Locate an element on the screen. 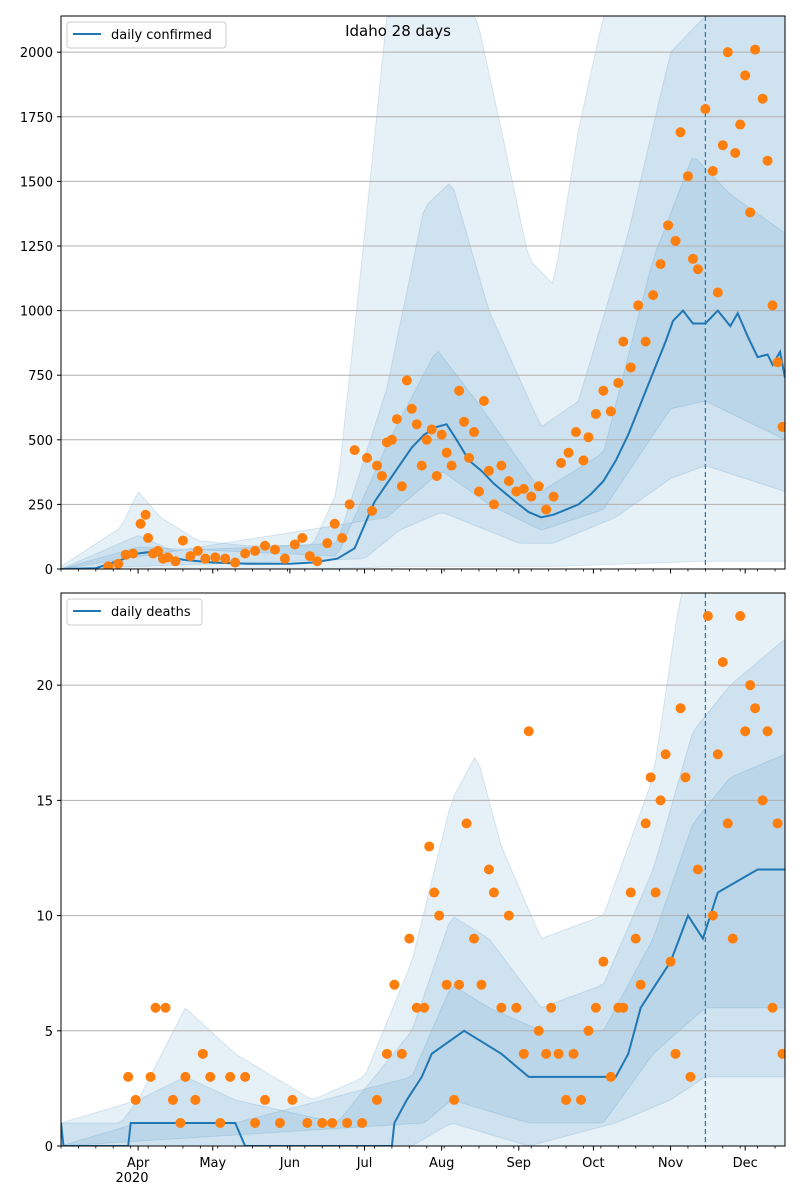 This screenshot has height=1200, width=800. deaths-x-axis: Apr May Jun Jul Aug Sep Oct Nov Dec is located at coordinates (418, 1158).